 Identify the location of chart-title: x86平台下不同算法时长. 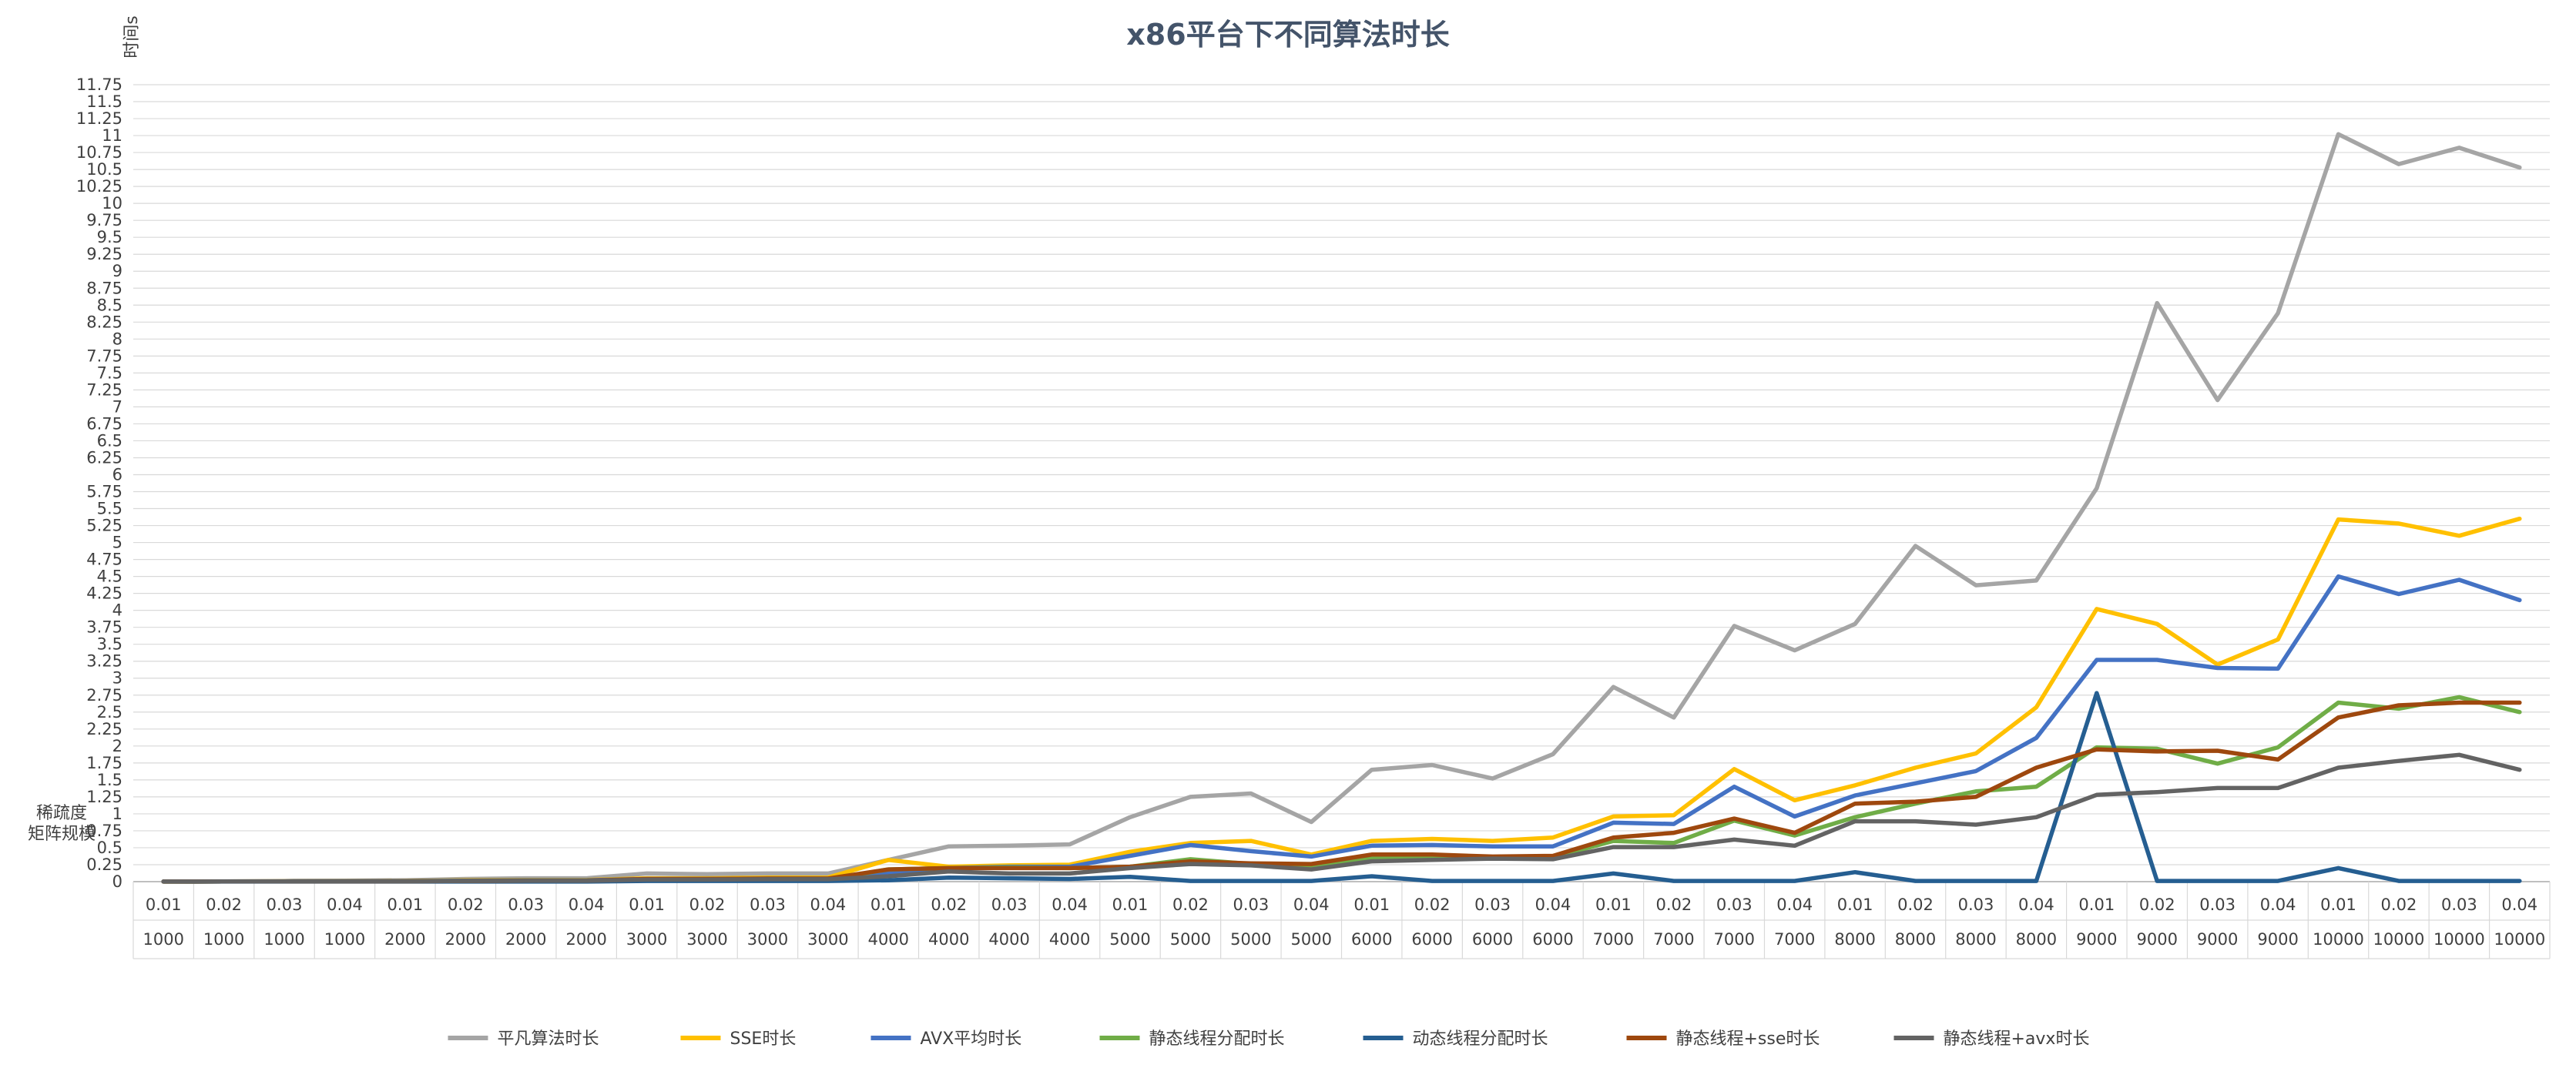
(1287, 35).